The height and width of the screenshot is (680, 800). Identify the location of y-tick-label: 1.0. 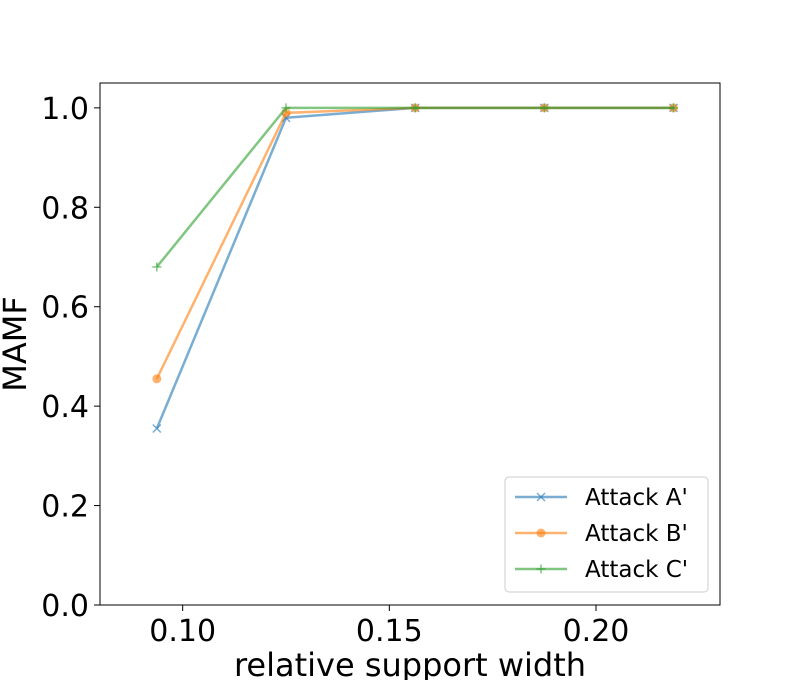
(65, 109).